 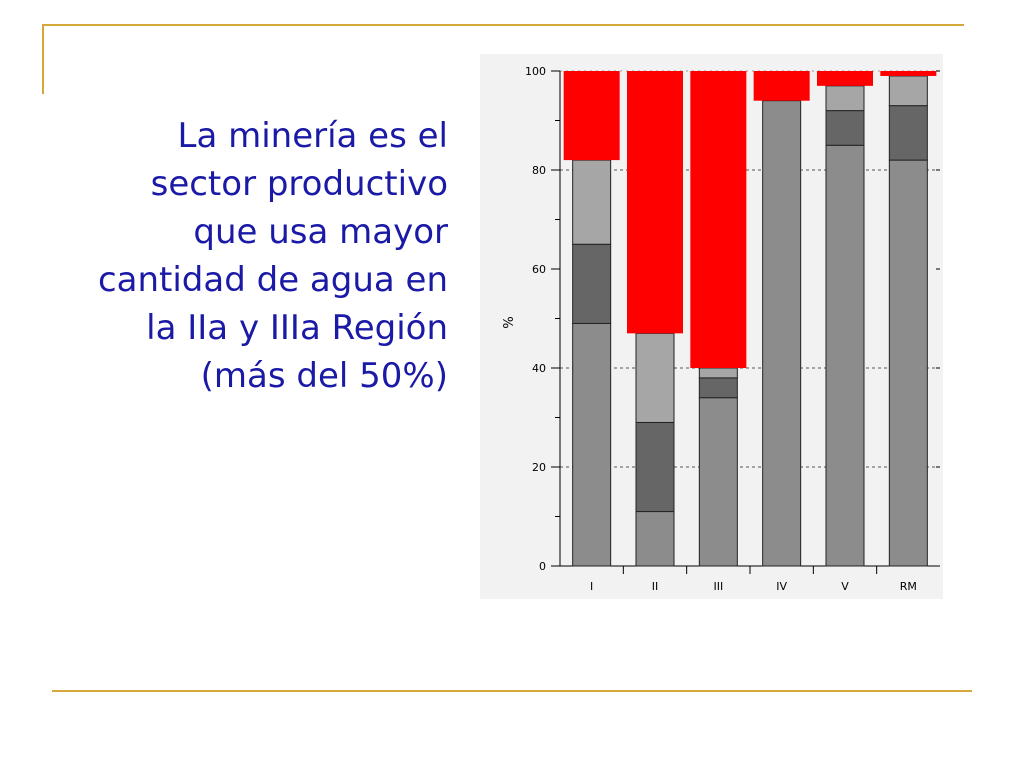 What do you see at coordinates (591, 586) in the screenshot?
I see `x-tick-label: I` at bounding box center [591, 586].